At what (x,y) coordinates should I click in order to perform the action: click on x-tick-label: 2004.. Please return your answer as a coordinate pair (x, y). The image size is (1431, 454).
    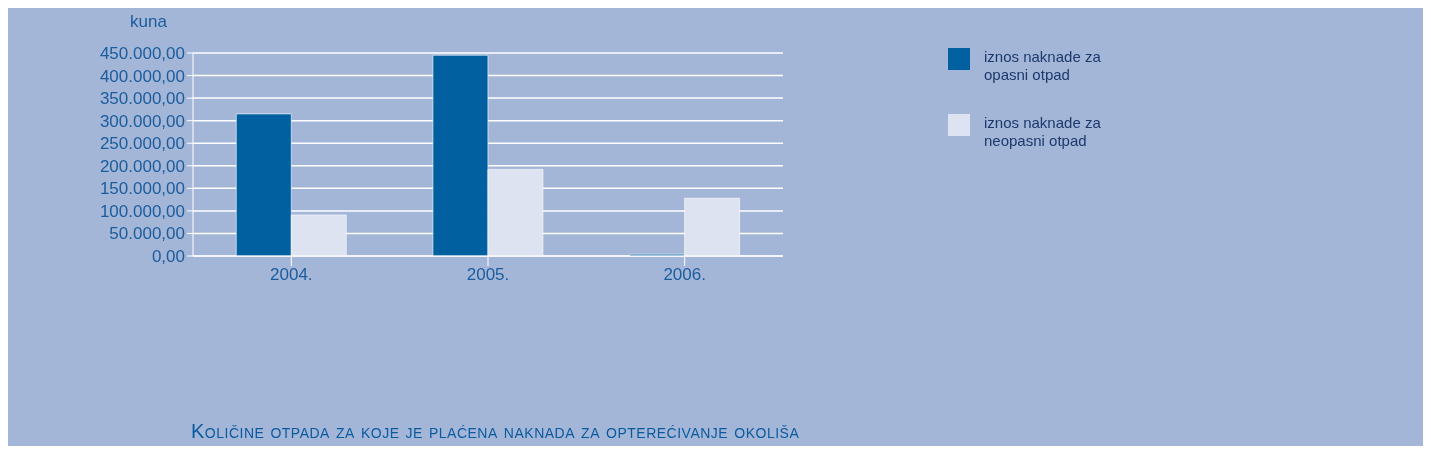
    Looking at the image, I should click on (291, 275).